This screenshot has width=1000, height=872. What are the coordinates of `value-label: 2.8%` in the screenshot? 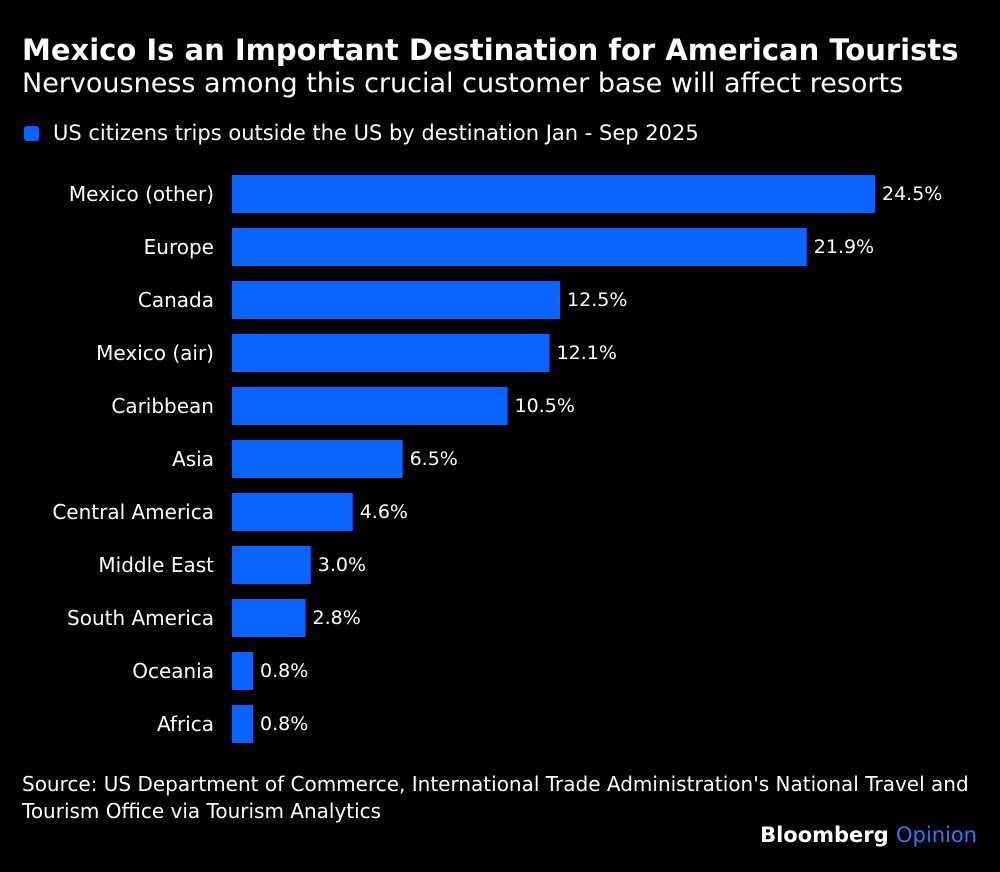 It's located at (336, 618).